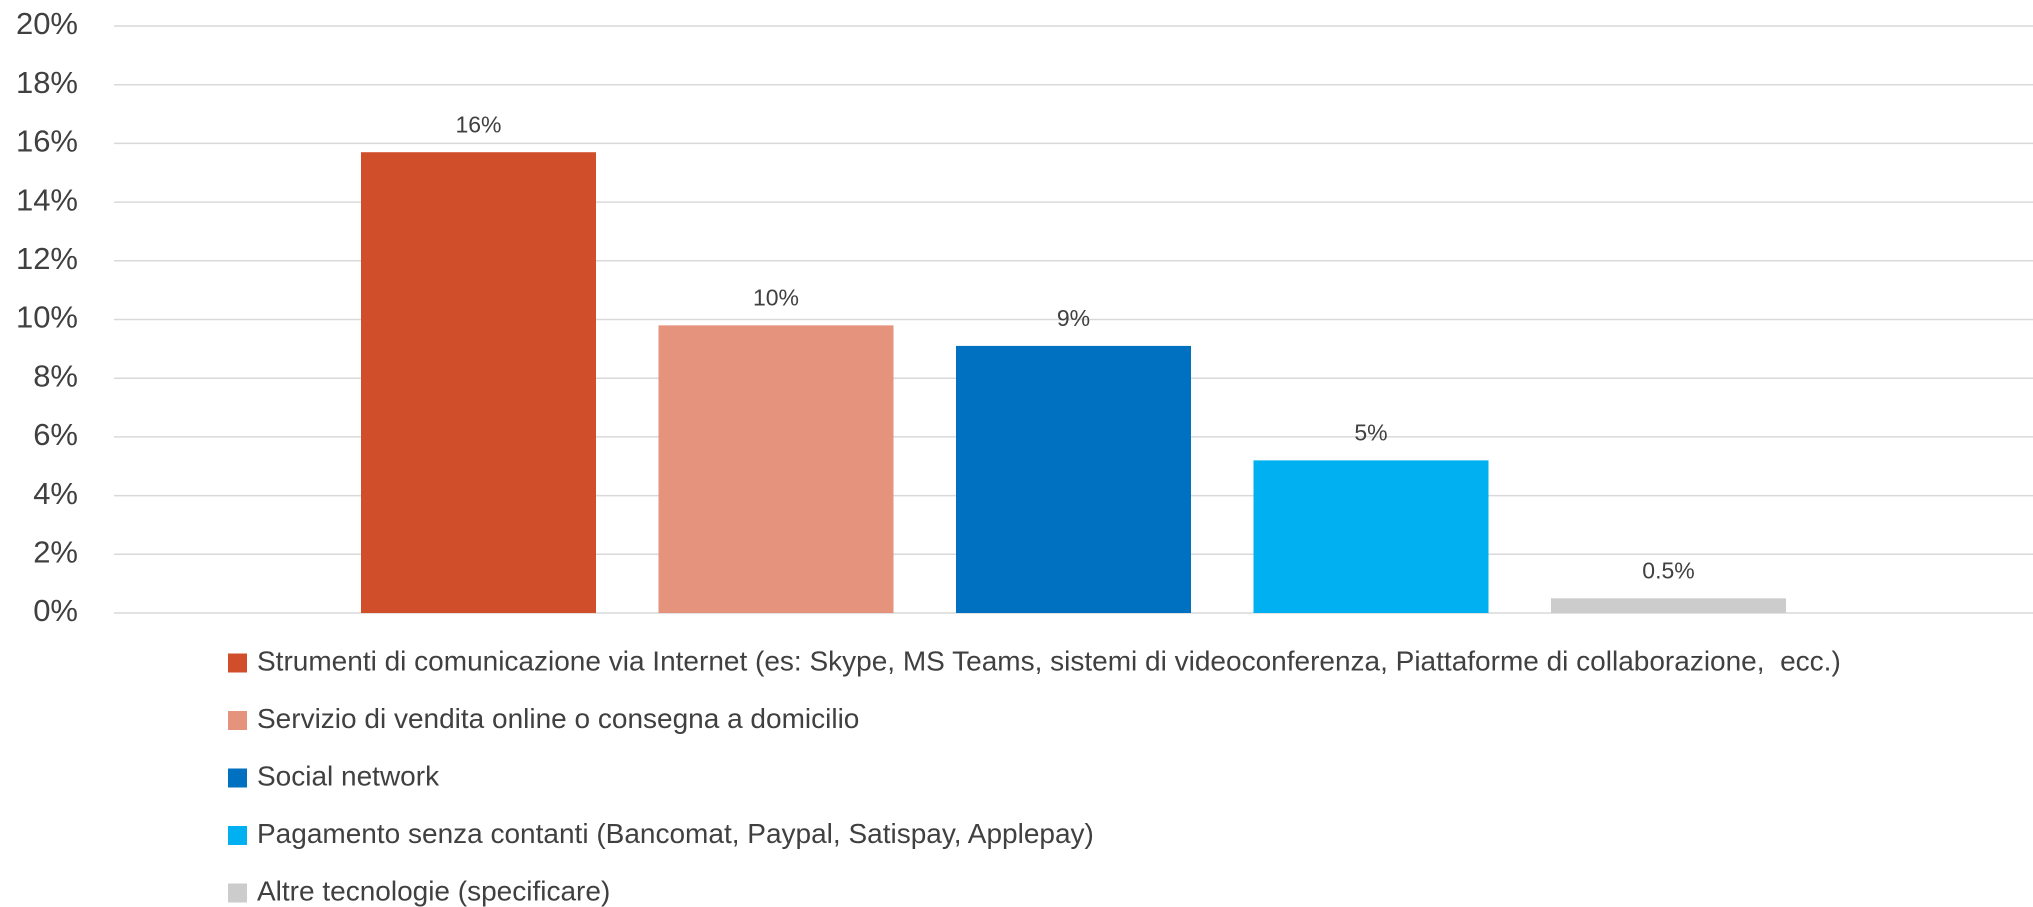 The image size is (2033, 907). What do you see at coordinates (47, 23) in the screenshot?
I see `y-tick-label: 20%` at bounding box center [47, 23].